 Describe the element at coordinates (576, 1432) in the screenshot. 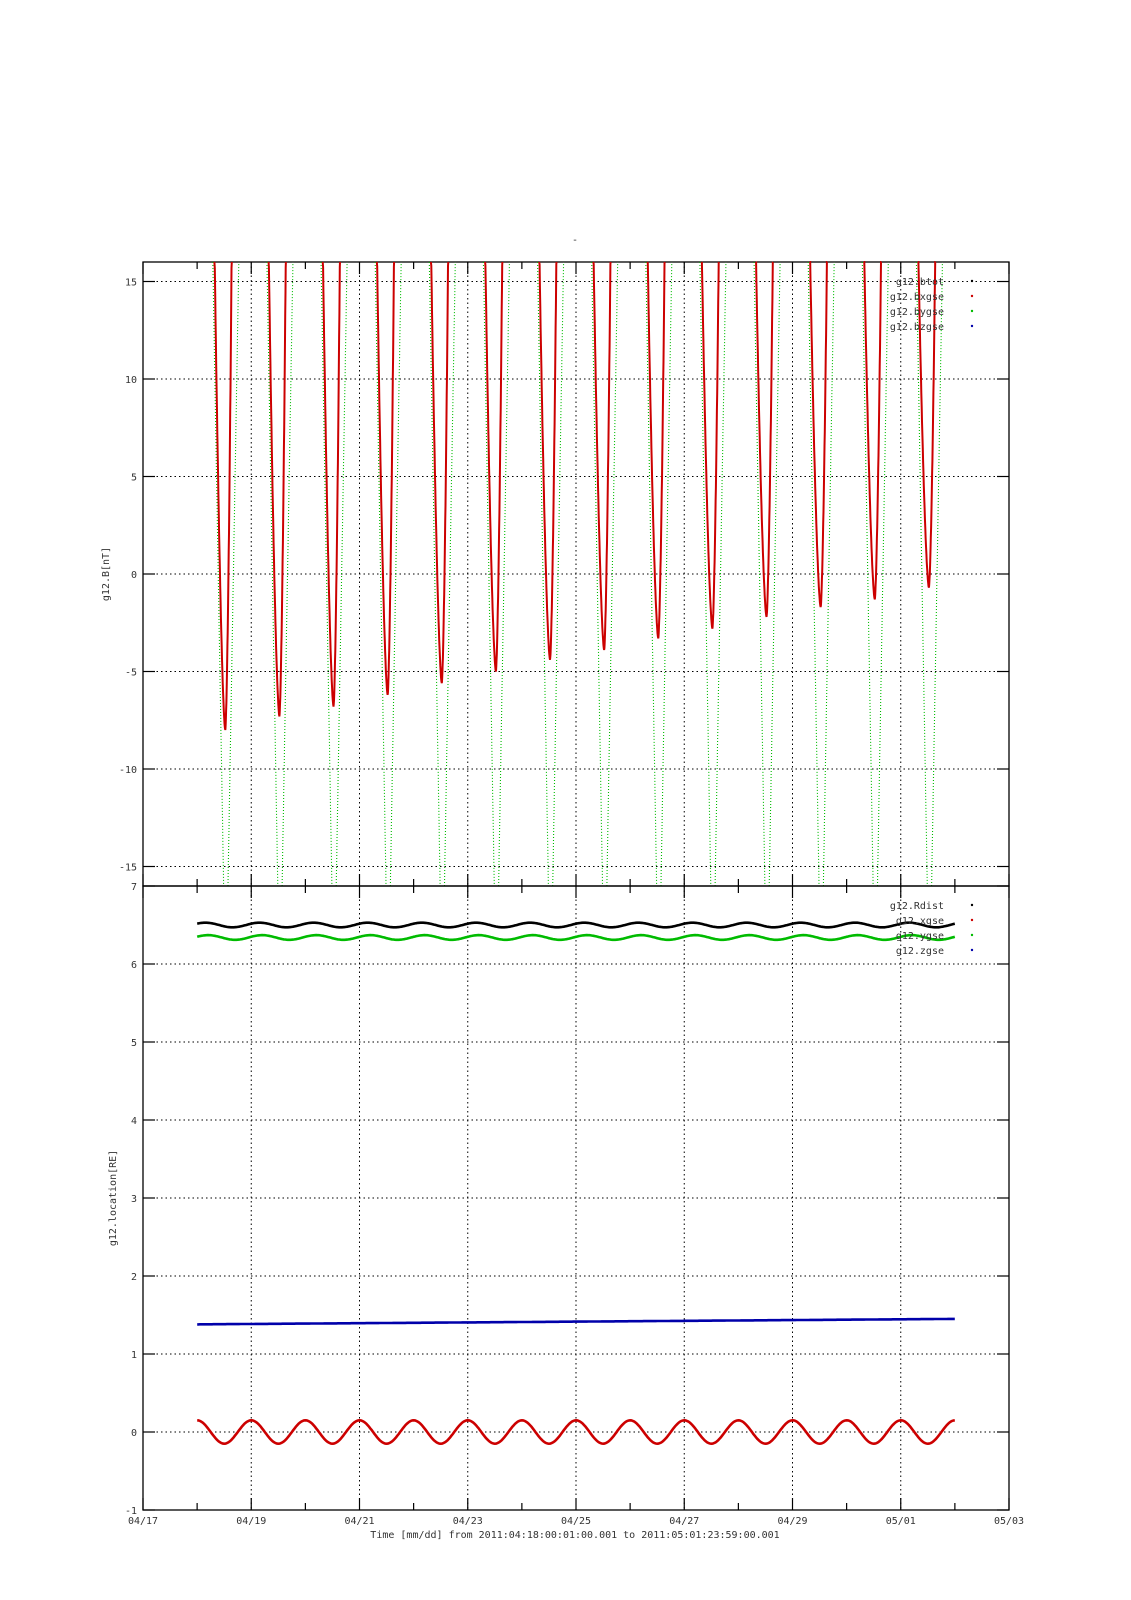

I see `series-g12-xgse` at that location.